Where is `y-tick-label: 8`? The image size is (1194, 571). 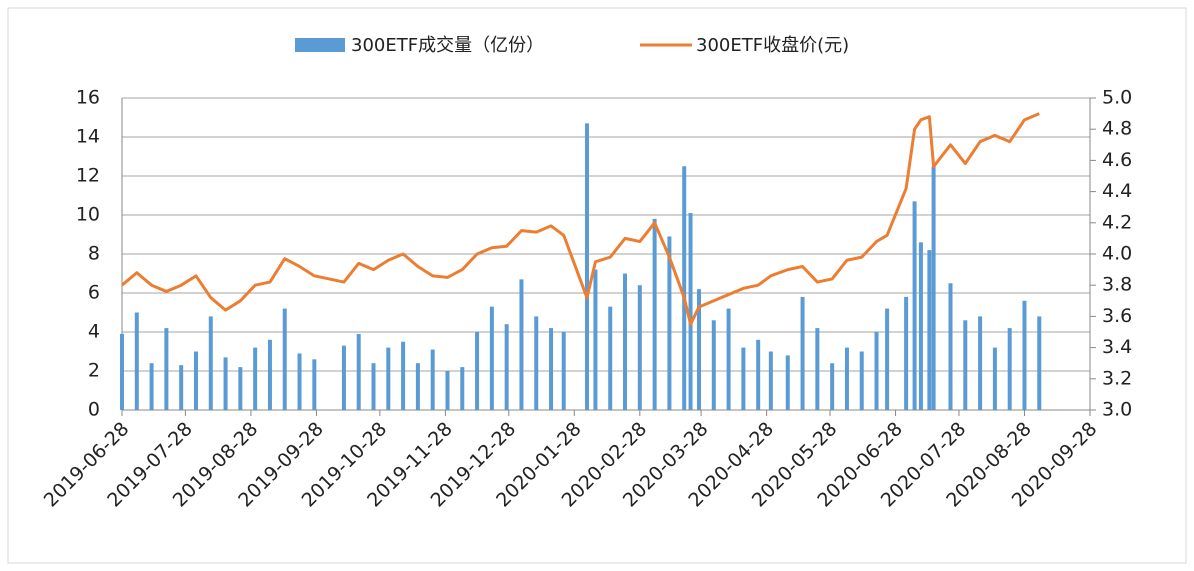
y-tick-label: 8 is located at coordinates (94, 254).